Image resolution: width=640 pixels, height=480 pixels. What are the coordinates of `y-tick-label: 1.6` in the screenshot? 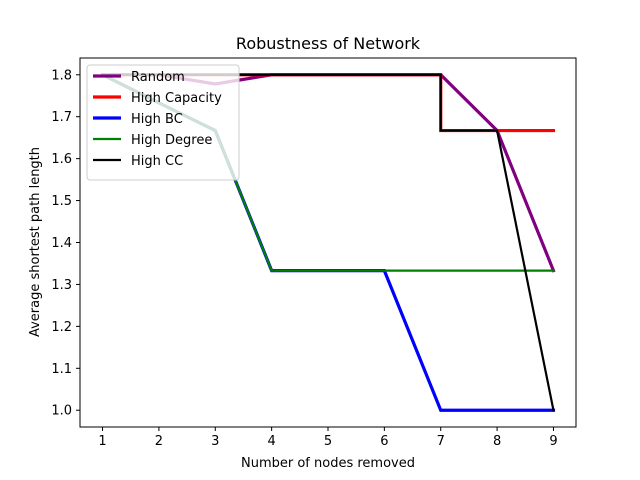 It's located at (61, 159).